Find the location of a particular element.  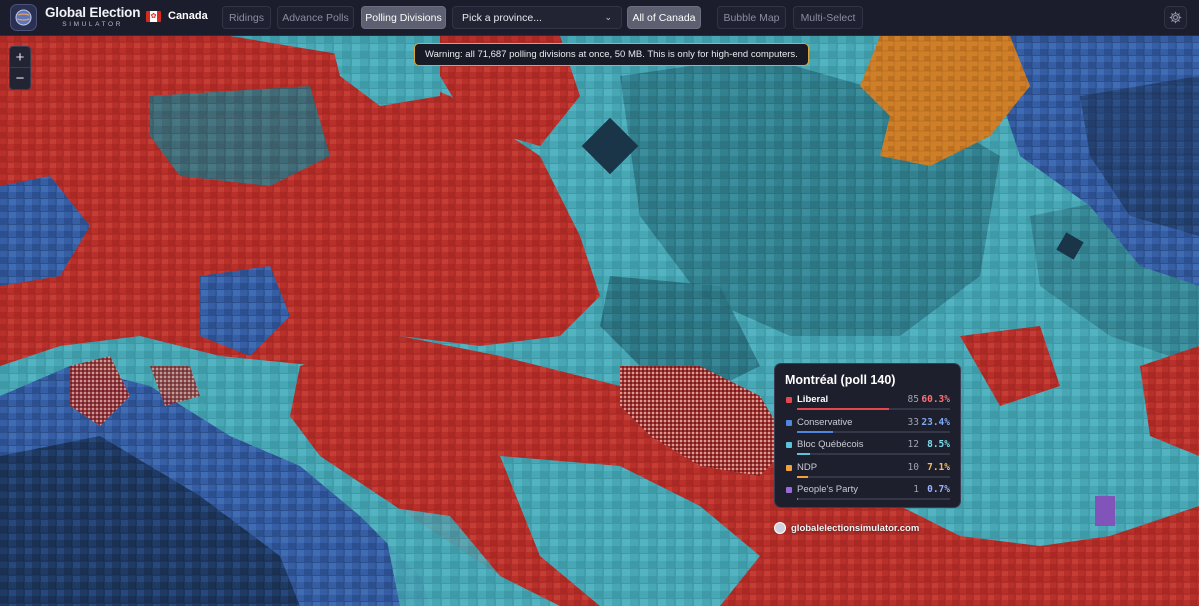

app-title: Global Election is located at coordinates (93, 12).